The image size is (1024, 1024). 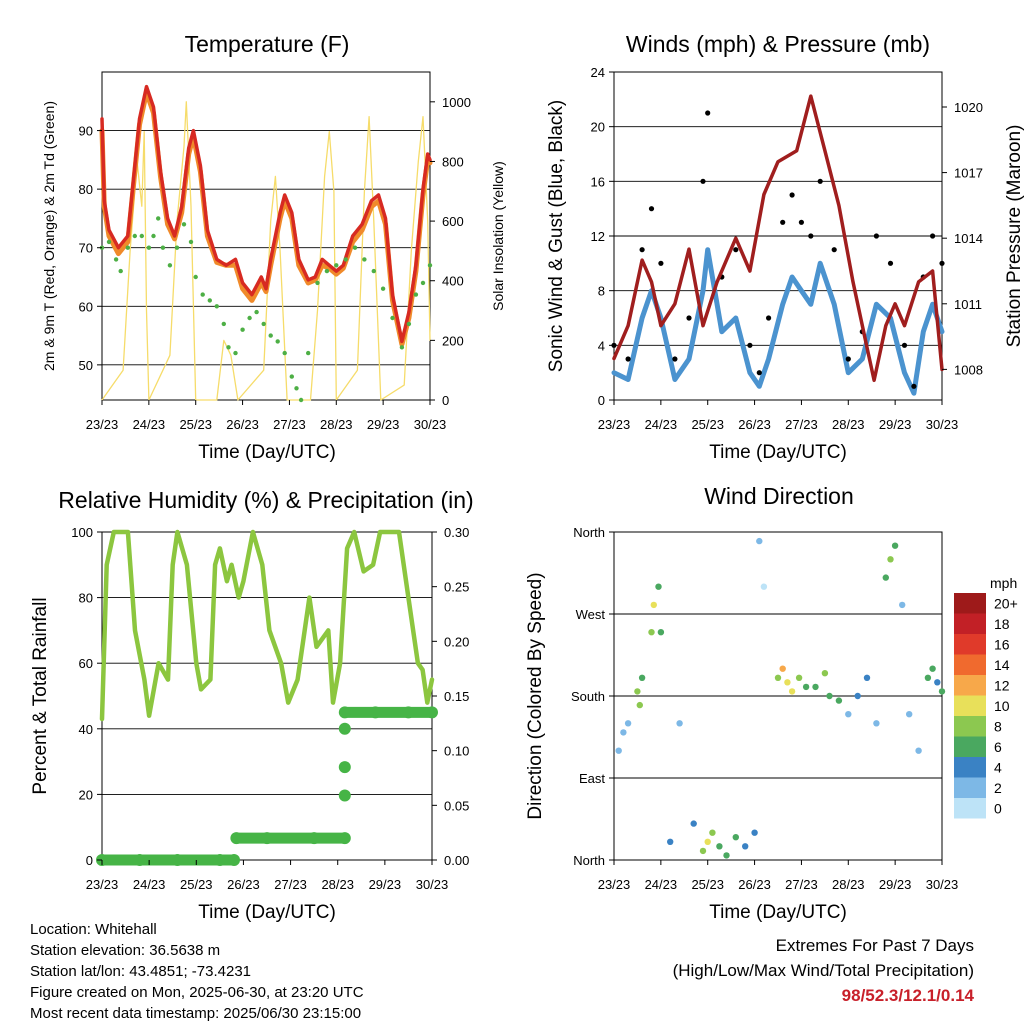 What do you see at coordinates (661, 884) in the screenshot?
I see `x-tick-label: 24/23` at bounding box center [661, 884].